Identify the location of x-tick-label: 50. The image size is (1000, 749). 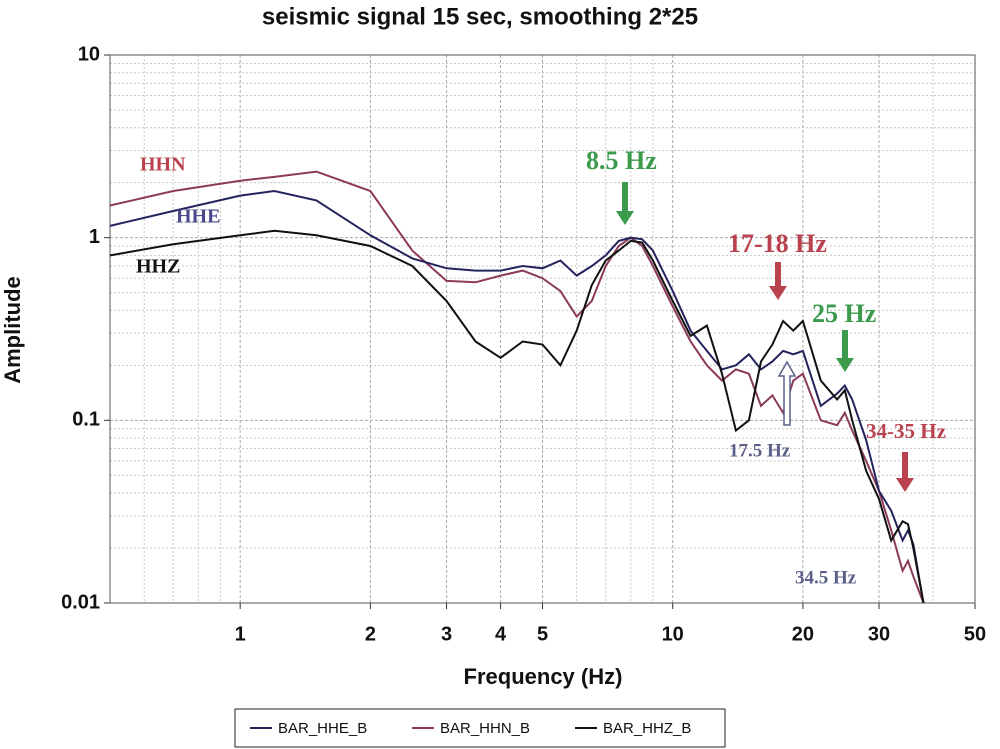
(975, 634).